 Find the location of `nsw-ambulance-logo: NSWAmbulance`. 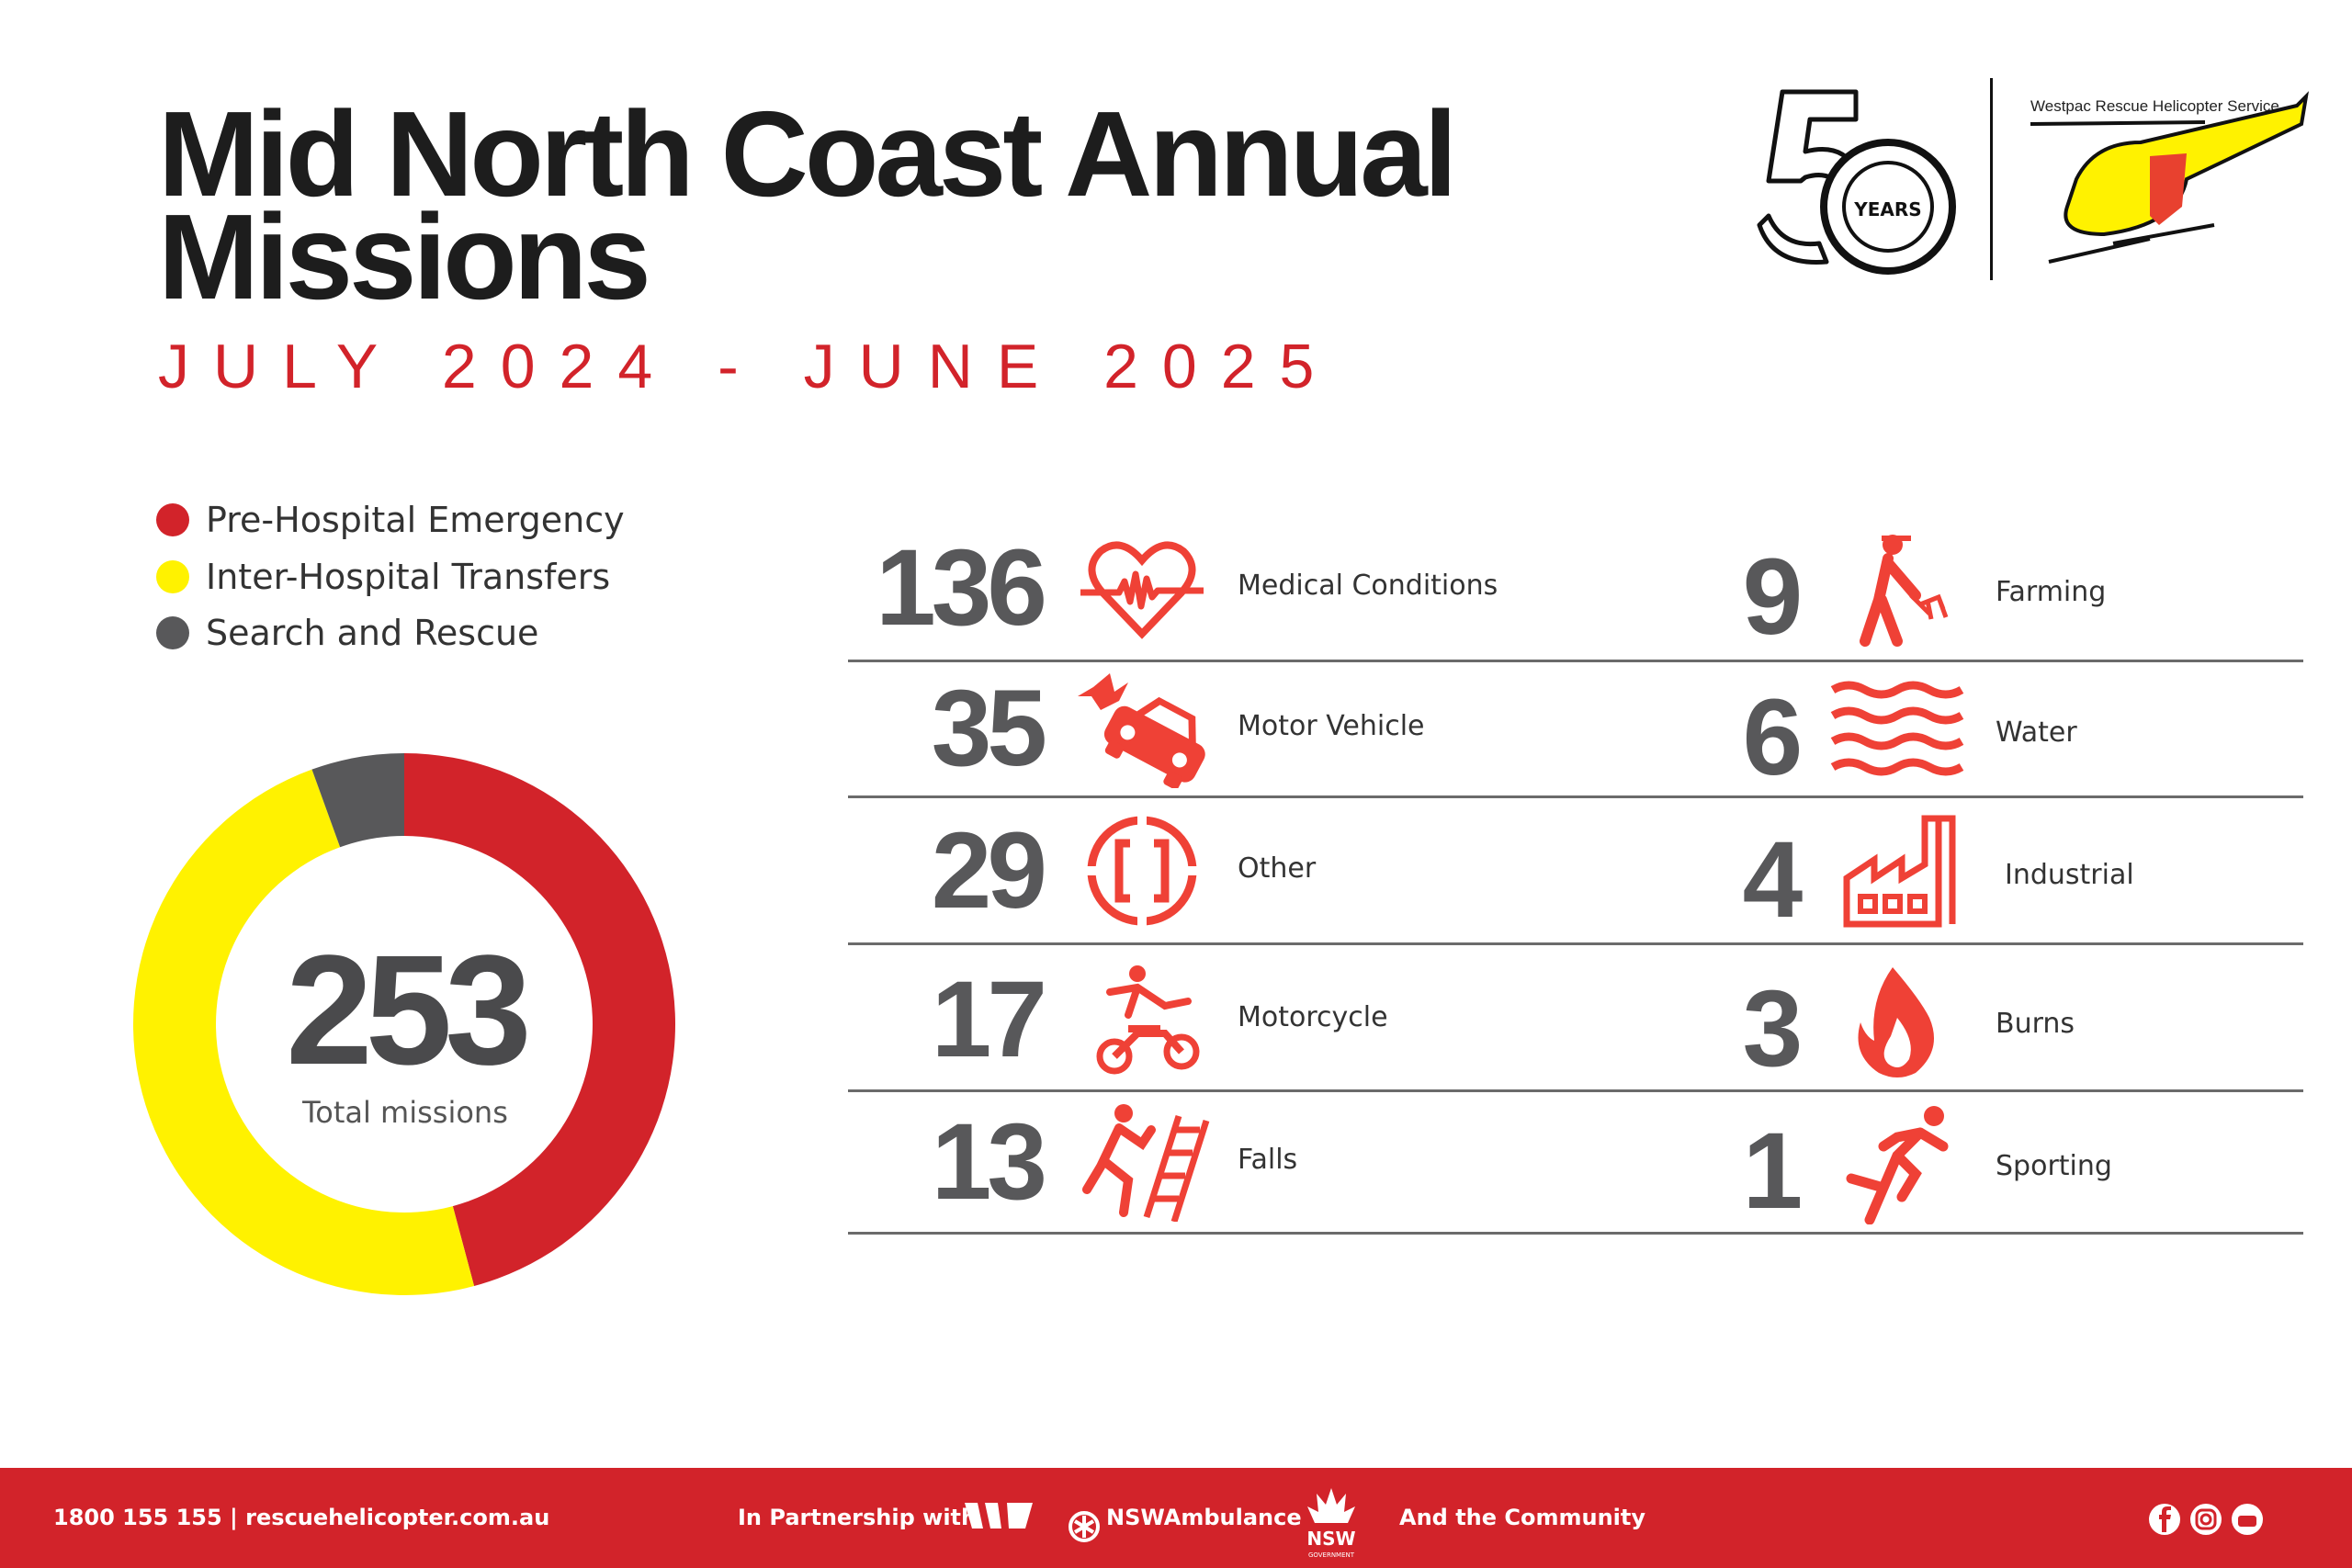

nsw-ambulance-logo: NSWAmbulance is located at coordinates (1204, 1518).